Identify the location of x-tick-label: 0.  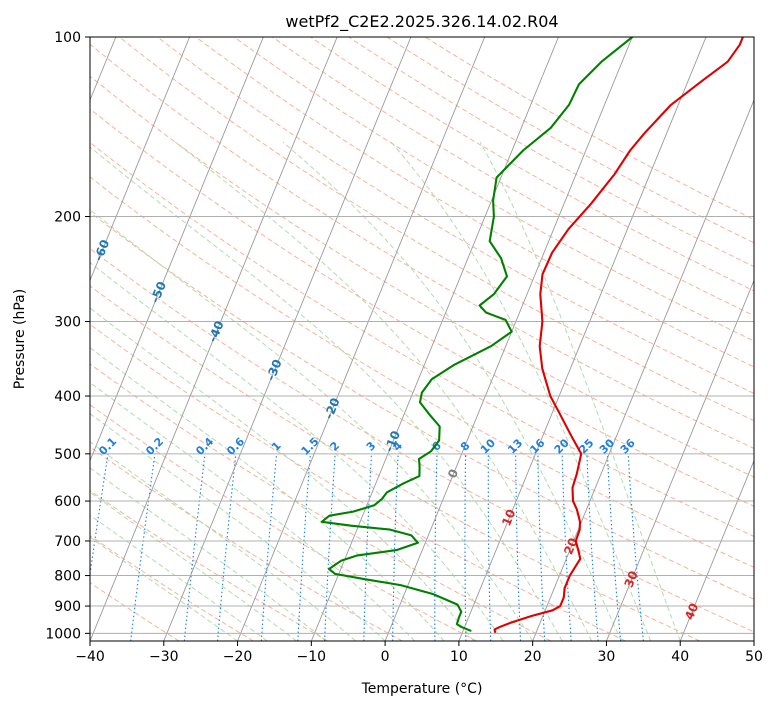
(385, 657).